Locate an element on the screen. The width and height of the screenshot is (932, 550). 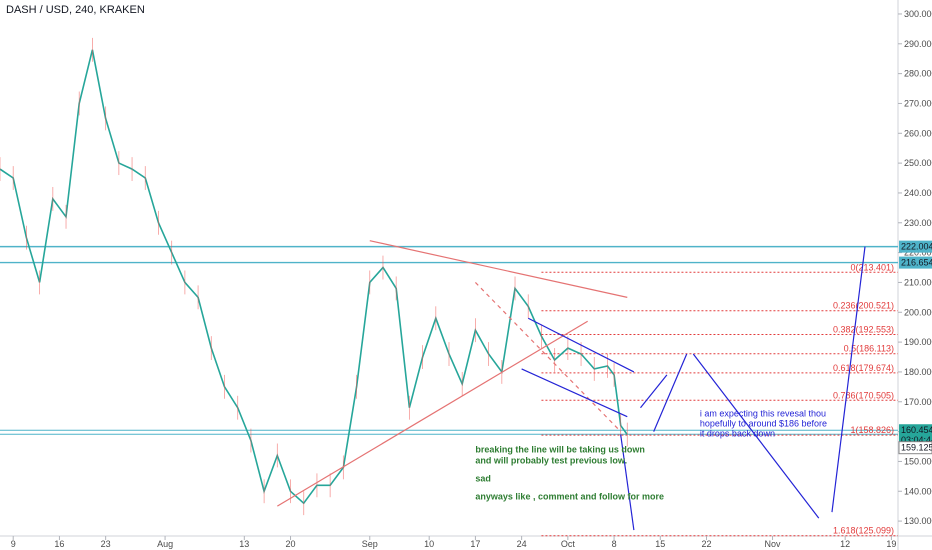
time-tick-label: 22 is located at coordinates (707, 544).